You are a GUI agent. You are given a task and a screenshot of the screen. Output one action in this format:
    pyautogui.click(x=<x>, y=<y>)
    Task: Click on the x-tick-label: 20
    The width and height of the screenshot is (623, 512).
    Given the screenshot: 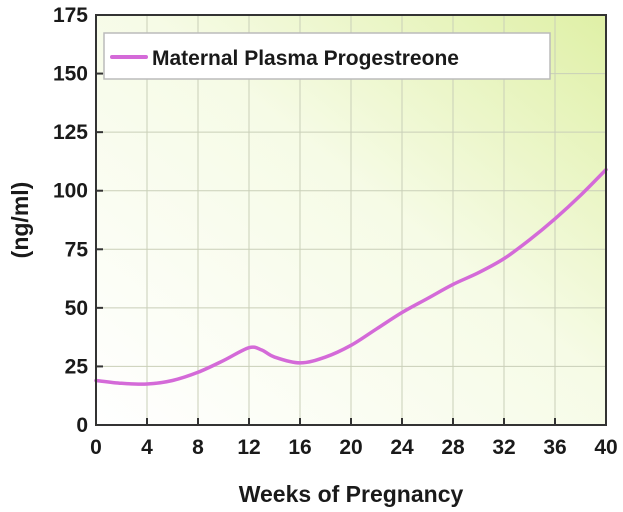 What is the action you would take?
    pyautogui.click(x=350, y=447)
    